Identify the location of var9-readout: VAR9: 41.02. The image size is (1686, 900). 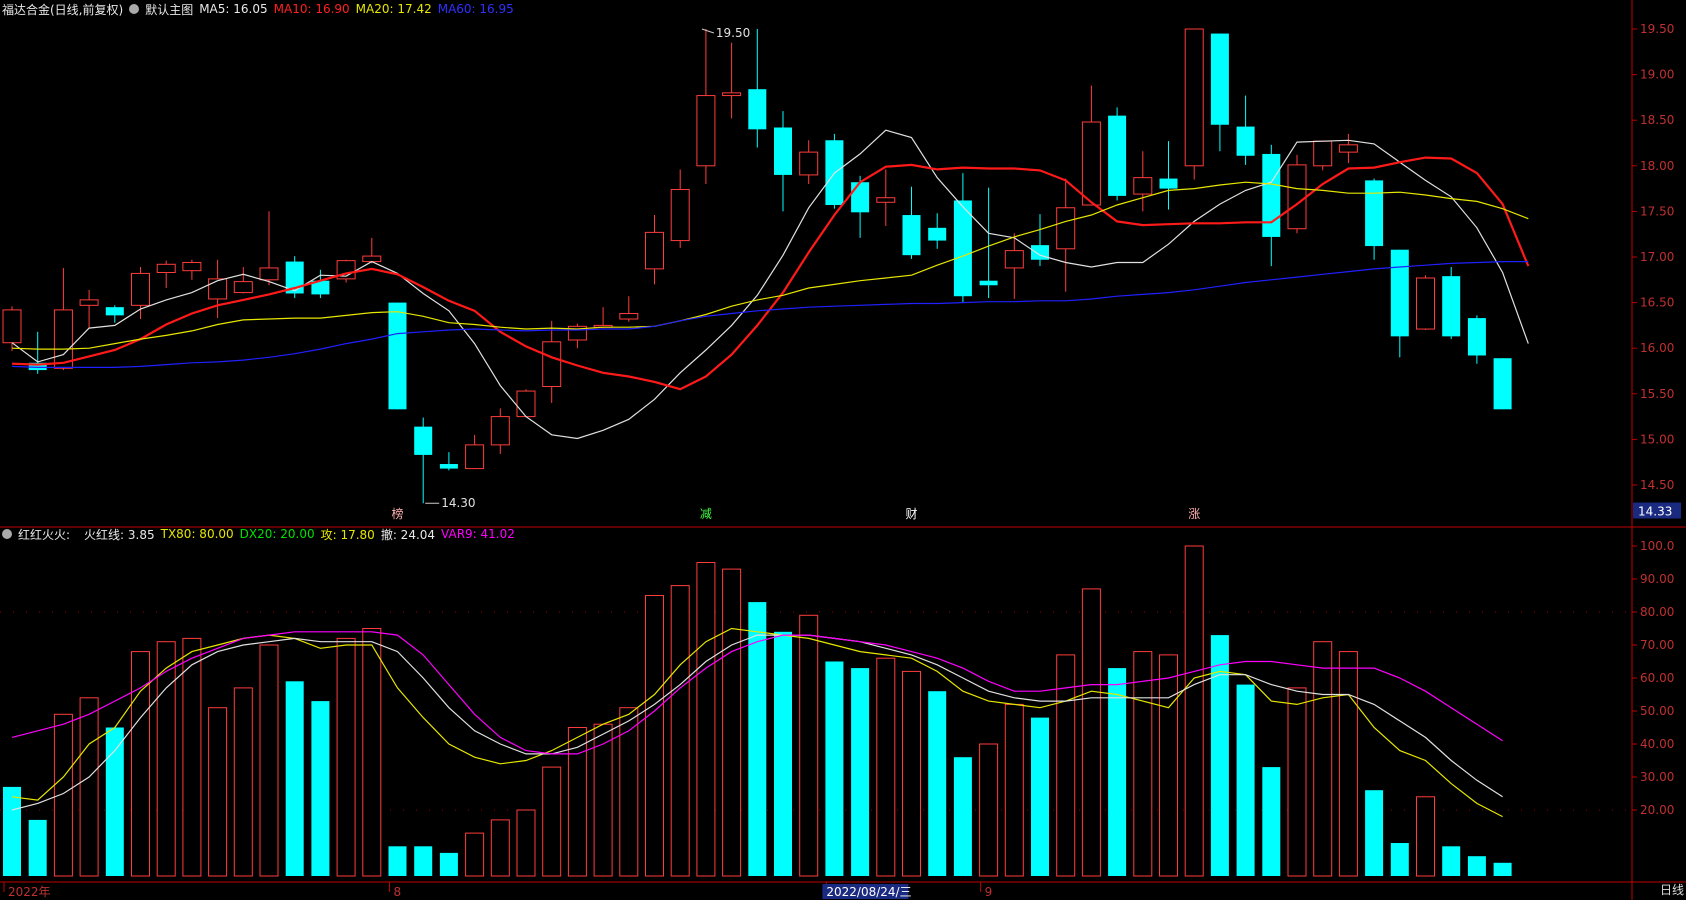
(478, 534).